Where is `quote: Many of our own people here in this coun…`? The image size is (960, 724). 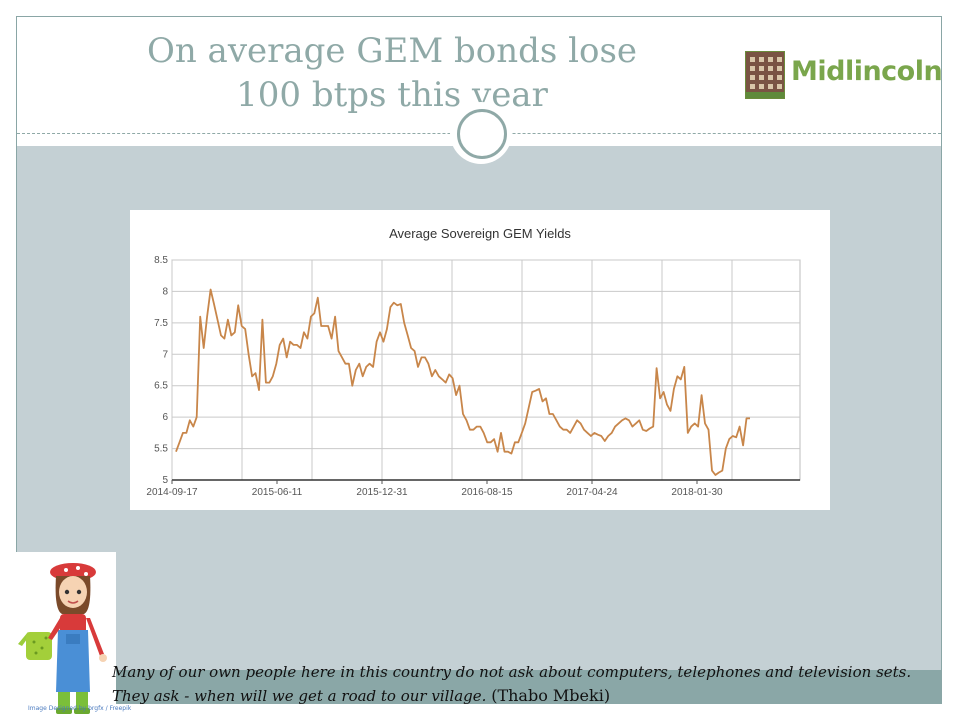 quote: Many of our own people here in this coun… is located at coordinates (532, 684).